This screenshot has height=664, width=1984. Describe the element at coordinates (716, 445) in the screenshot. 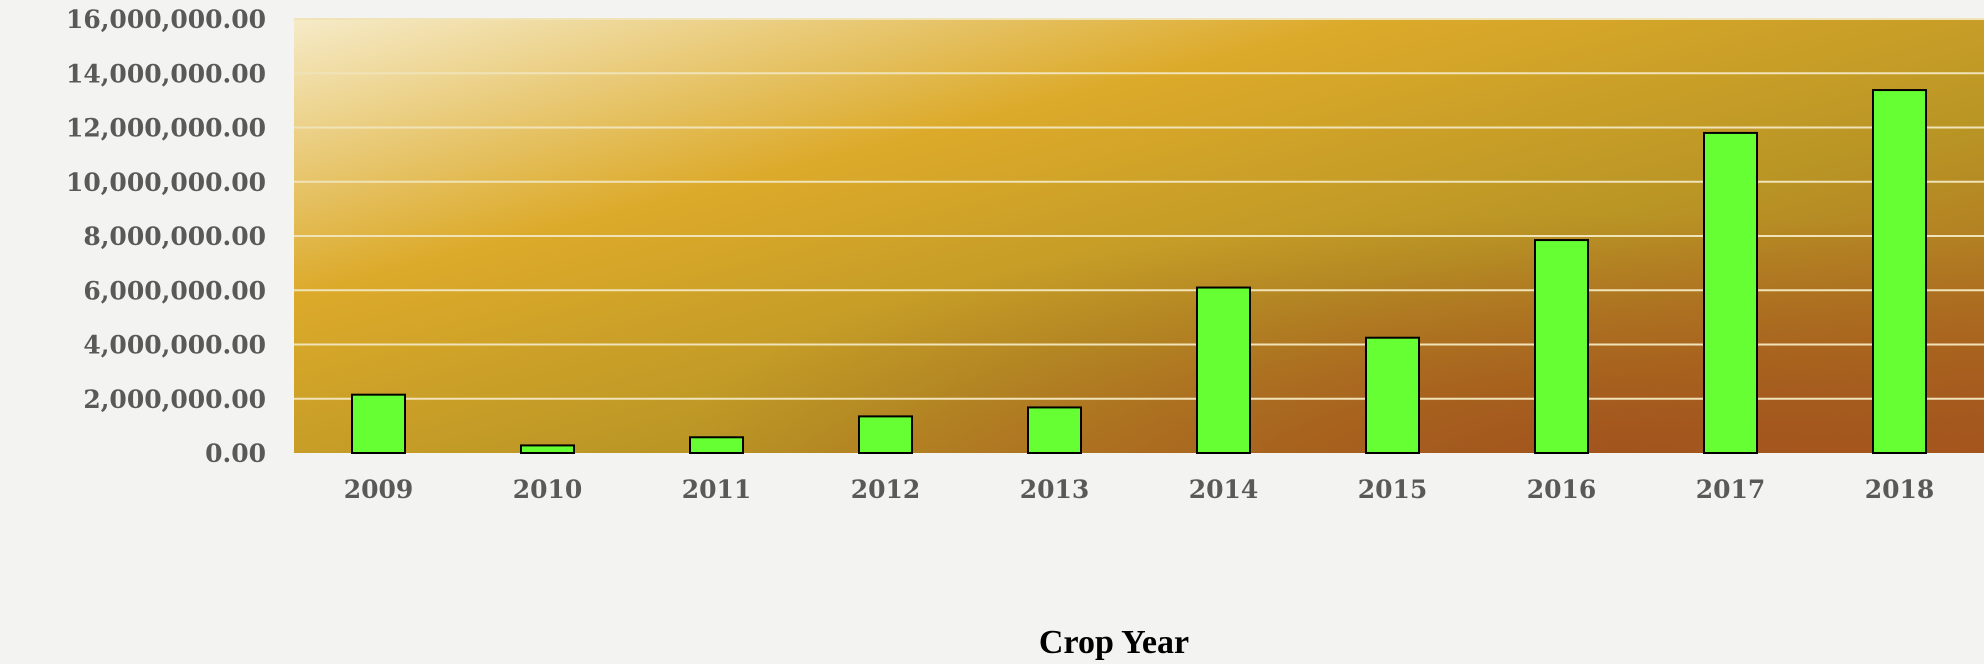

I see `bar-2011` at that location.